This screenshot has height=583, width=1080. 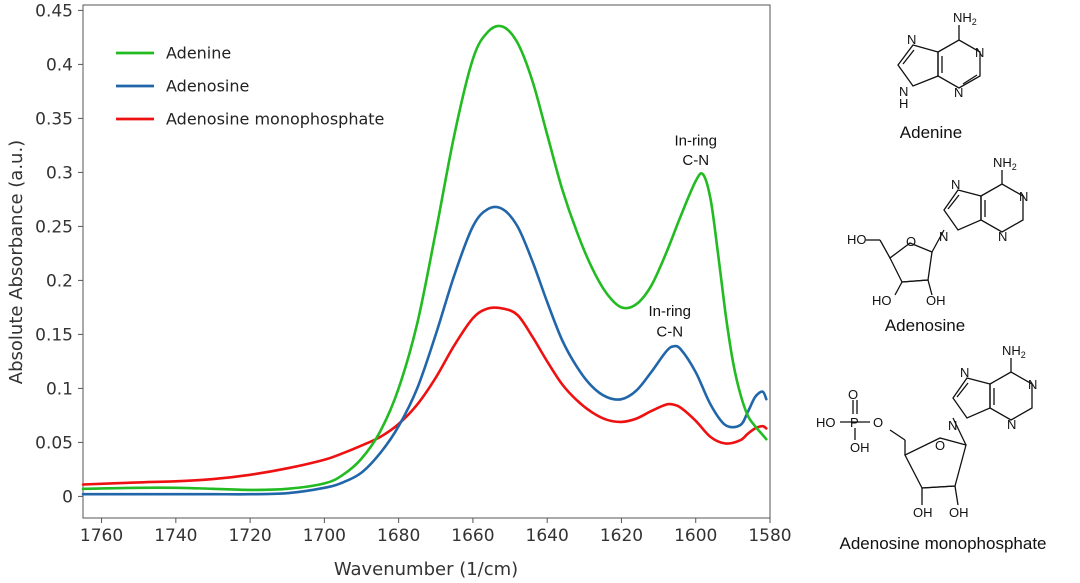 What do you see at coordinates (621, 536) in the screenshot?
I see `x-tick-label: 1620` at bounding box center [621, 536].